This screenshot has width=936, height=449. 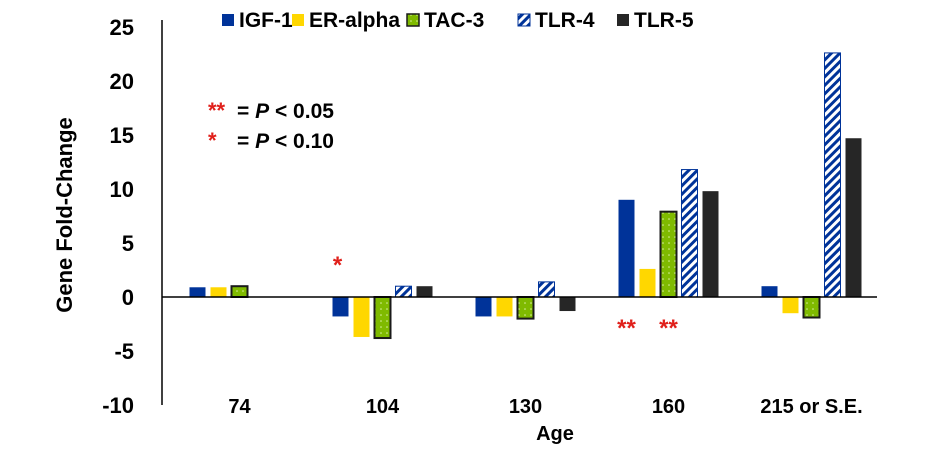 I want to click on significance-mark: *, so click(x=338, y=265).